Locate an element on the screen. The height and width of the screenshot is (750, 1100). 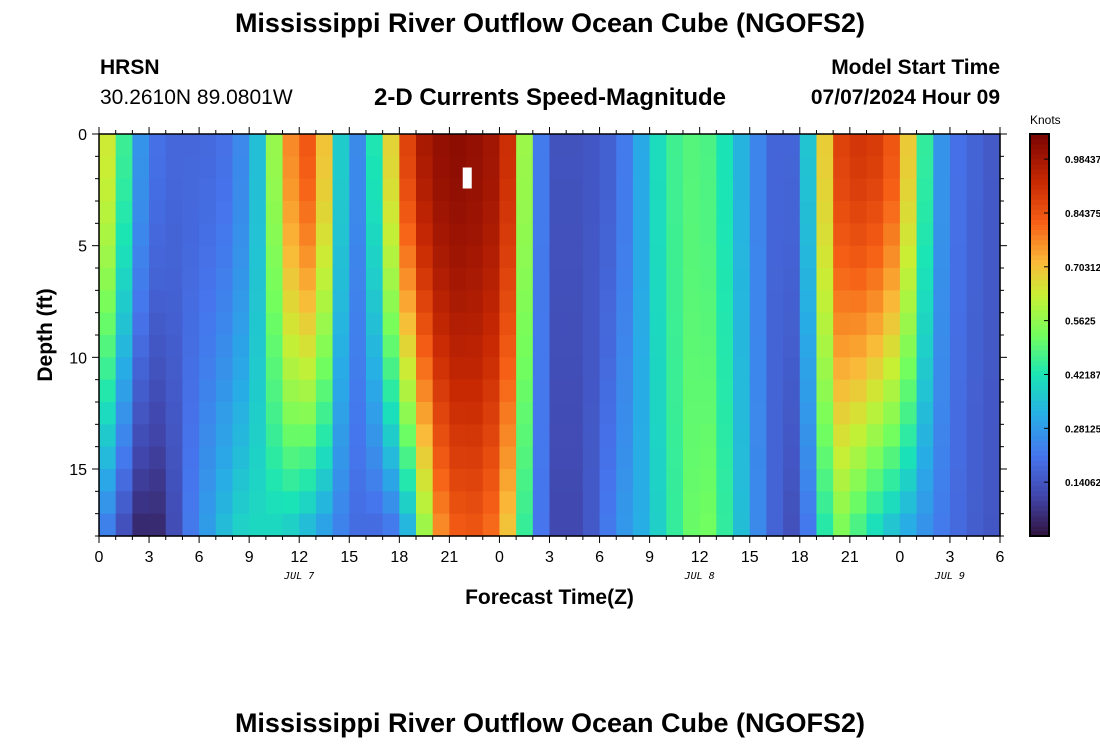
x-tick-label: 21 is located at coordinates (850, 557).